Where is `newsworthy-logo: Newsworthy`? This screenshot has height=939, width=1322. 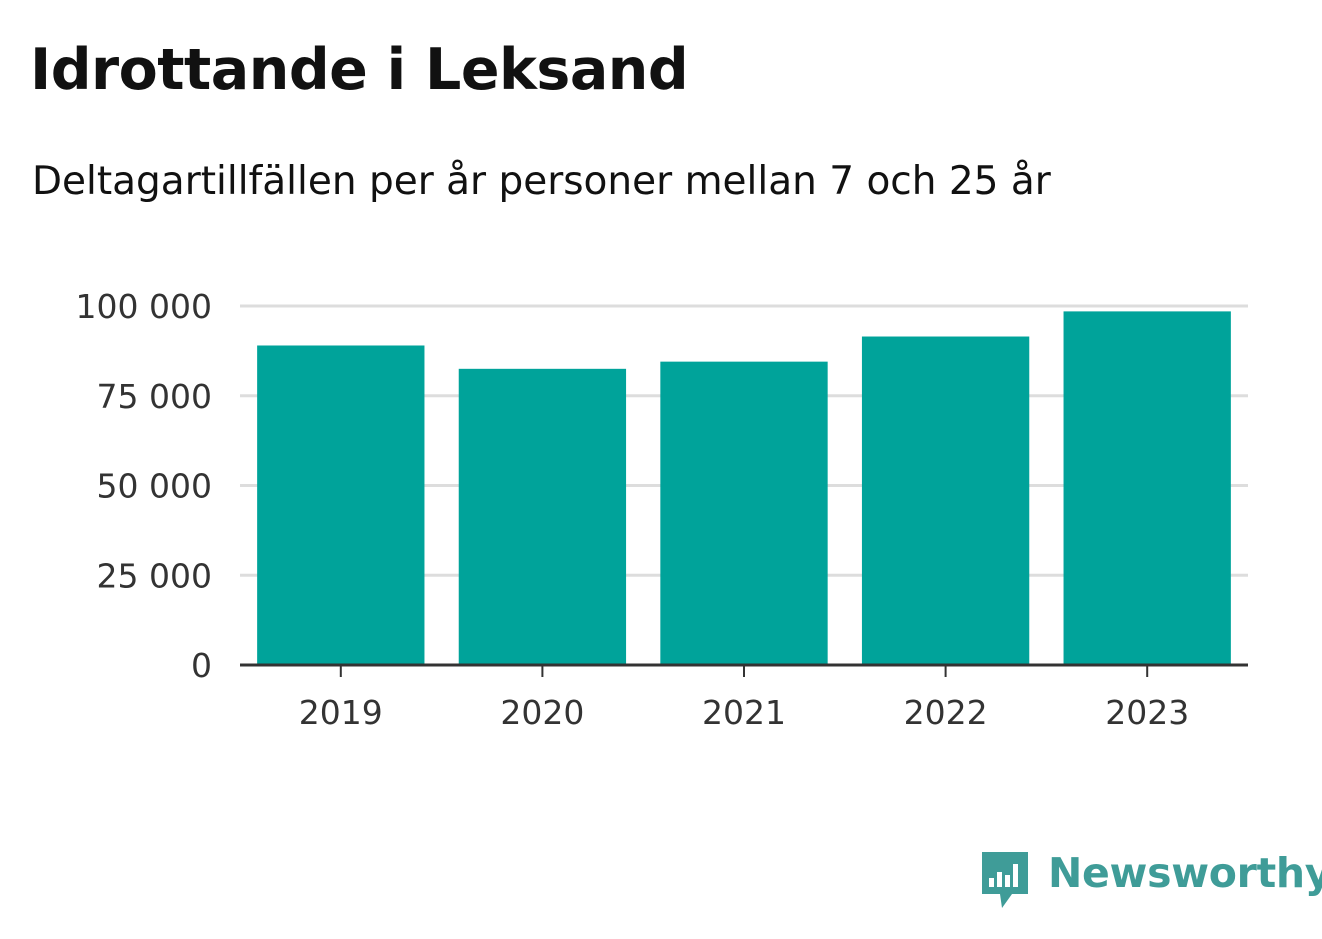
newsworthy-logo: Newsworthy is located at coordinates (1151, 880).